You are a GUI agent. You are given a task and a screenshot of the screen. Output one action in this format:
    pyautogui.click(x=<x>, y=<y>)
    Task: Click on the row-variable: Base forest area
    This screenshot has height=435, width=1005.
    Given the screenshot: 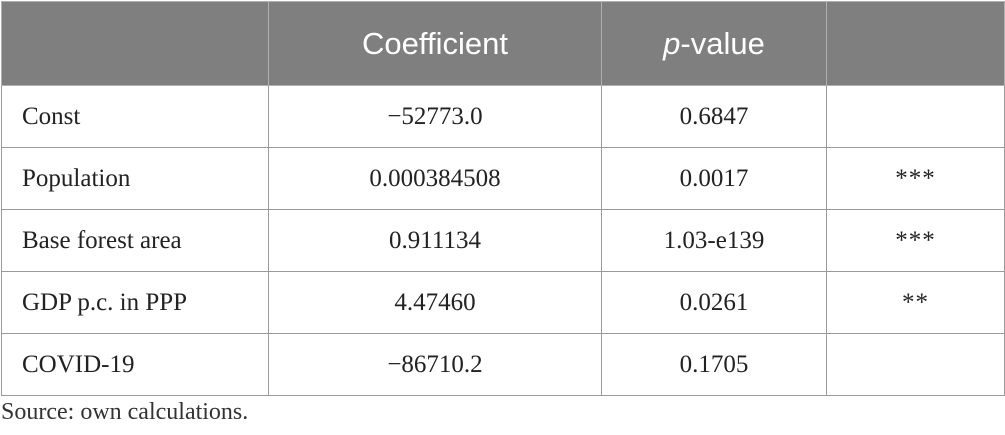 What is the action you would take?
    pyautogui.click(x=135, y=240)
    